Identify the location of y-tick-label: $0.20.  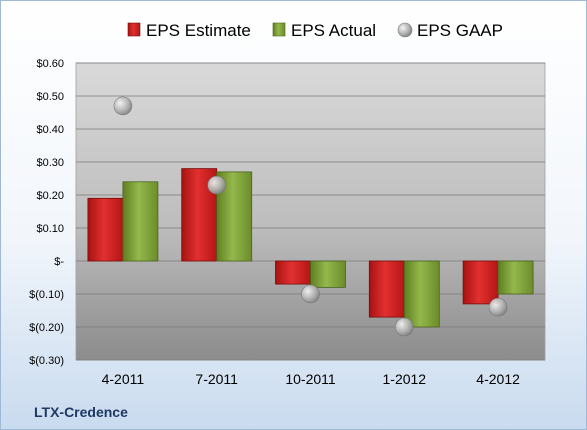
(50, 196).